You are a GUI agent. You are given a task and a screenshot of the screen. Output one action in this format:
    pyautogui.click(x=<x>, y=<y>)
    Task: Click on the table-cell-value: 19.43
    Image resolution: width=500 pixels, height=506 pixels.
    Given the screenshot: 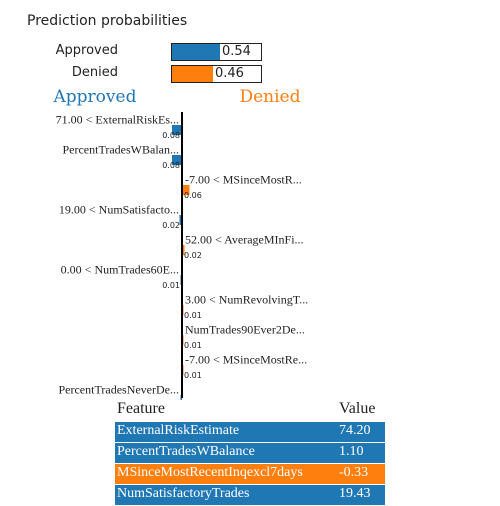 What is the action you would take?
    pyautogui.click(x=355, y=493)
    